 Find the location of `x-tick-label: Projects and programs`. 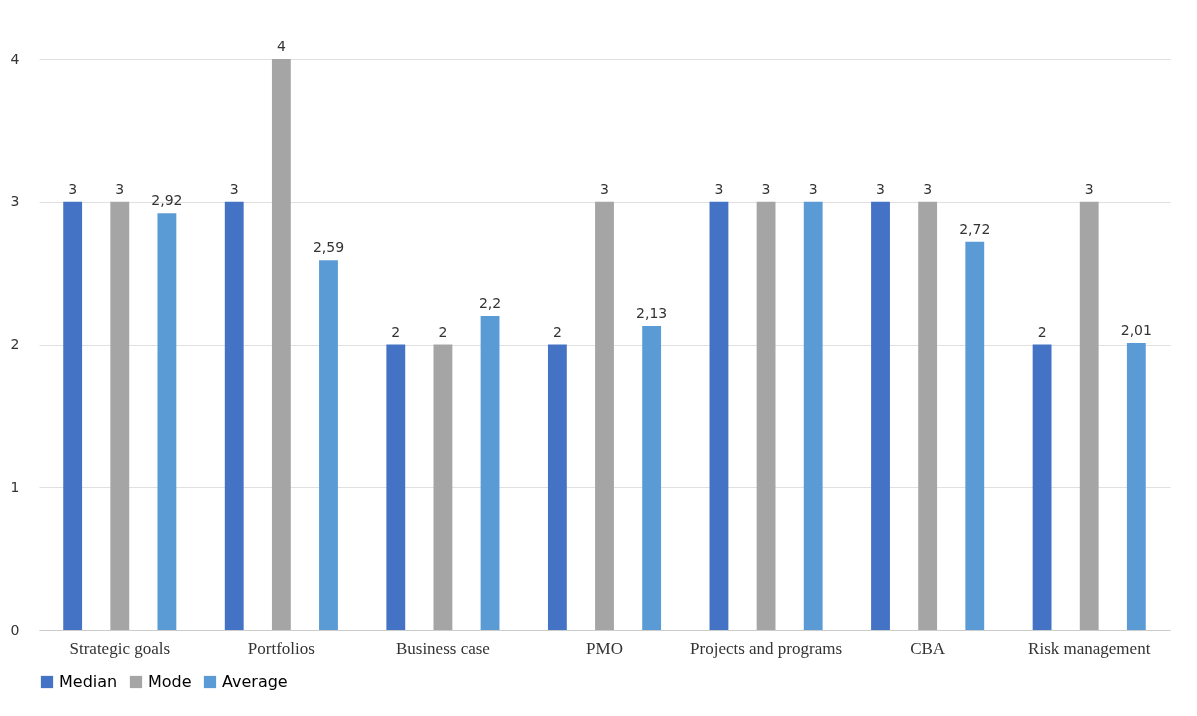

x-tick-label: Projects and programs is located at coordinates (766, 648).